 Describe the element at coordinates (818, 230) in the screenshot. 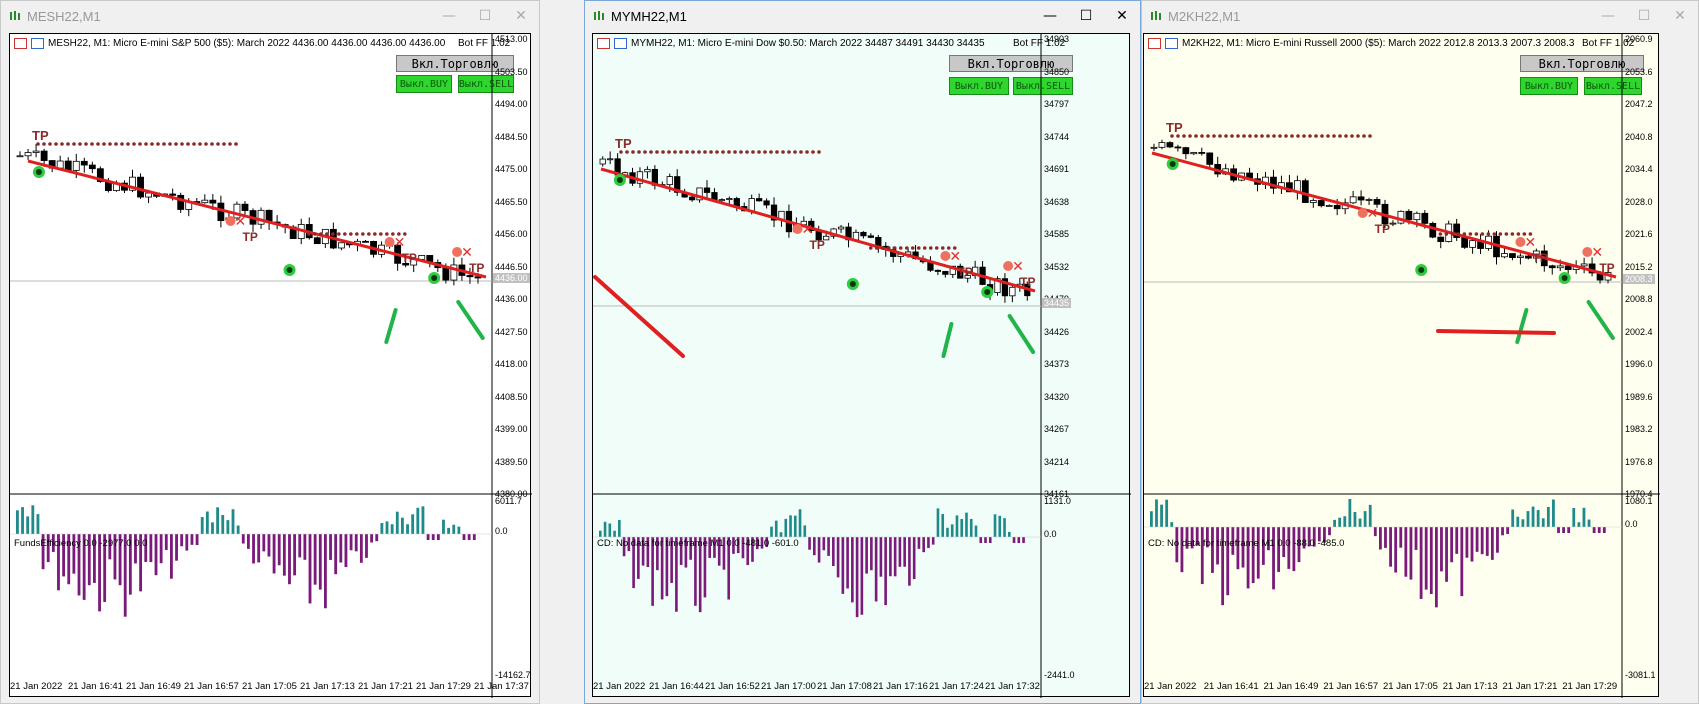

I see `moving-average-line` at that location.